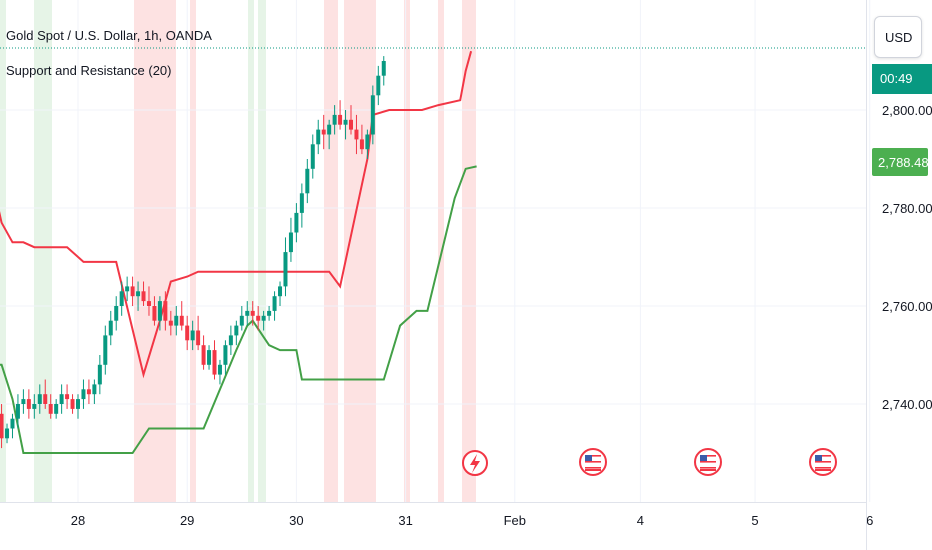 The height and width of the screenshot is (550, 932). I want to click on current-price-badge, so click(902, 79).